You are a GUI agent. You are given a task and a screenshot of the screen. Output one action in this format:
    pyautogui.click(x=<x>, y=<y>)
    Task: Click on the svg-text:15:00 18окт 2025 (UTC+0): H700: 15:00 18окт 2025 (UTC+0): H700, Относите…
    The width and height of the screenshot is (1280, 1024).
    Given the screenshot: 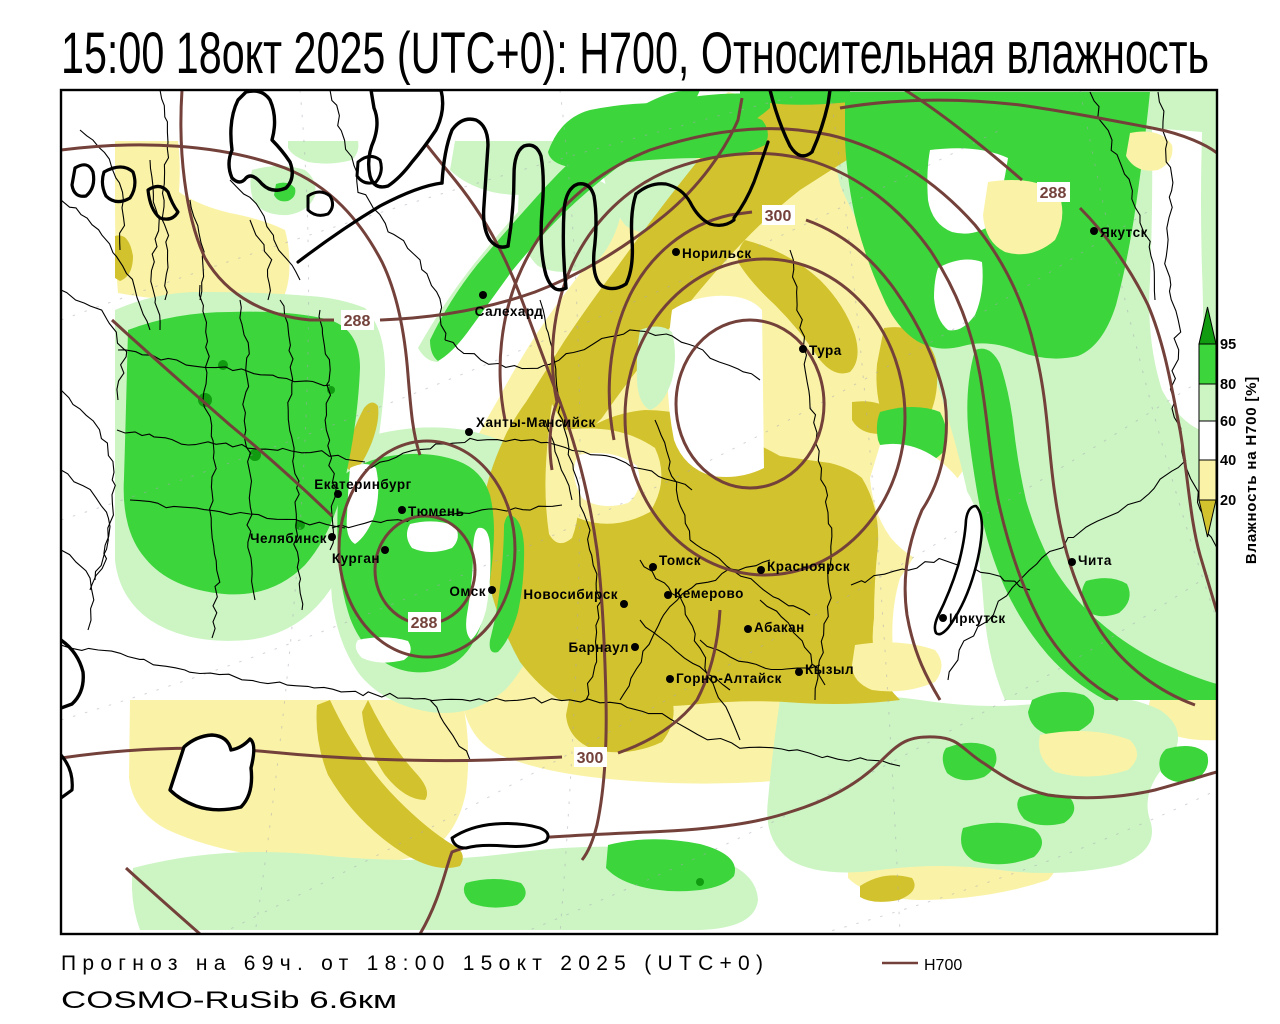 What is the action you would take?
    pyautogui.click(x=635, y=53)
    